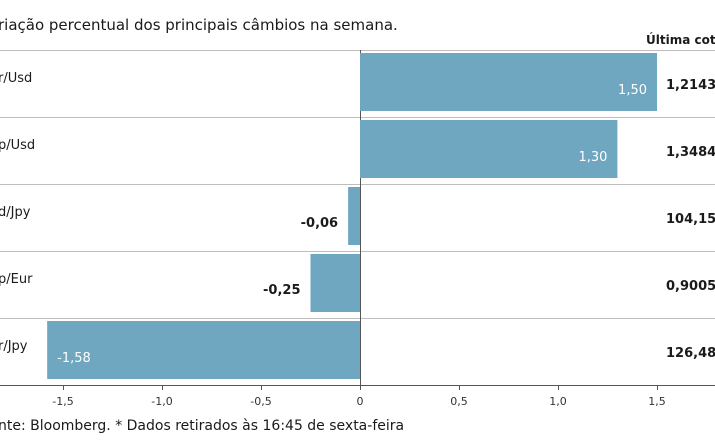 Image resolution: width=715 pixels, height=445 pixels. I want to click on value-label: -0,06, so click(319, 223).